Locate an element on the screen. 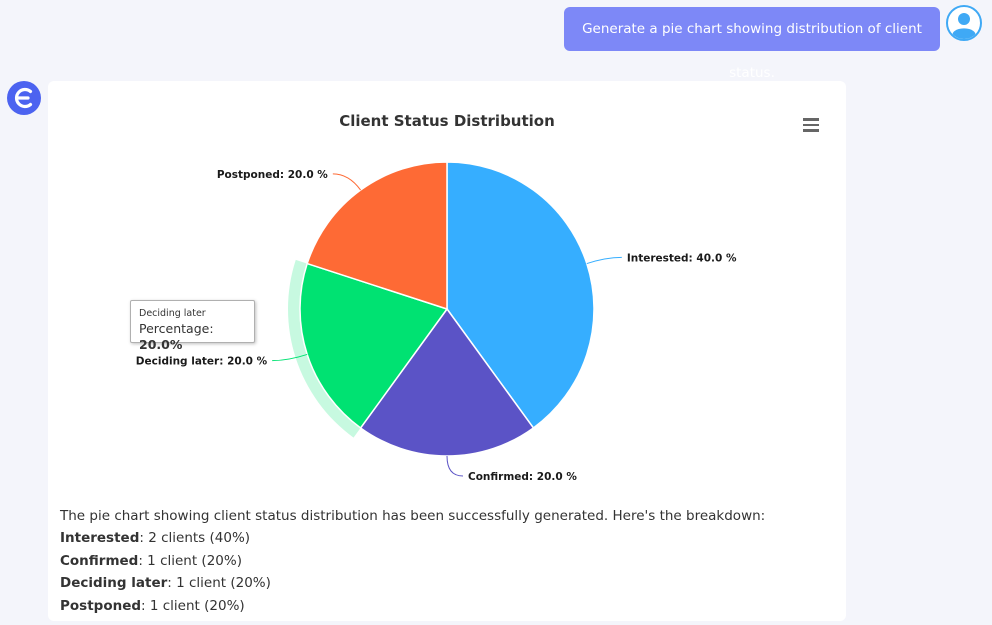 The width and height of the screenshot is (992, 625). chart-title: Client Status Distribution is located at coordinates (447, 121).